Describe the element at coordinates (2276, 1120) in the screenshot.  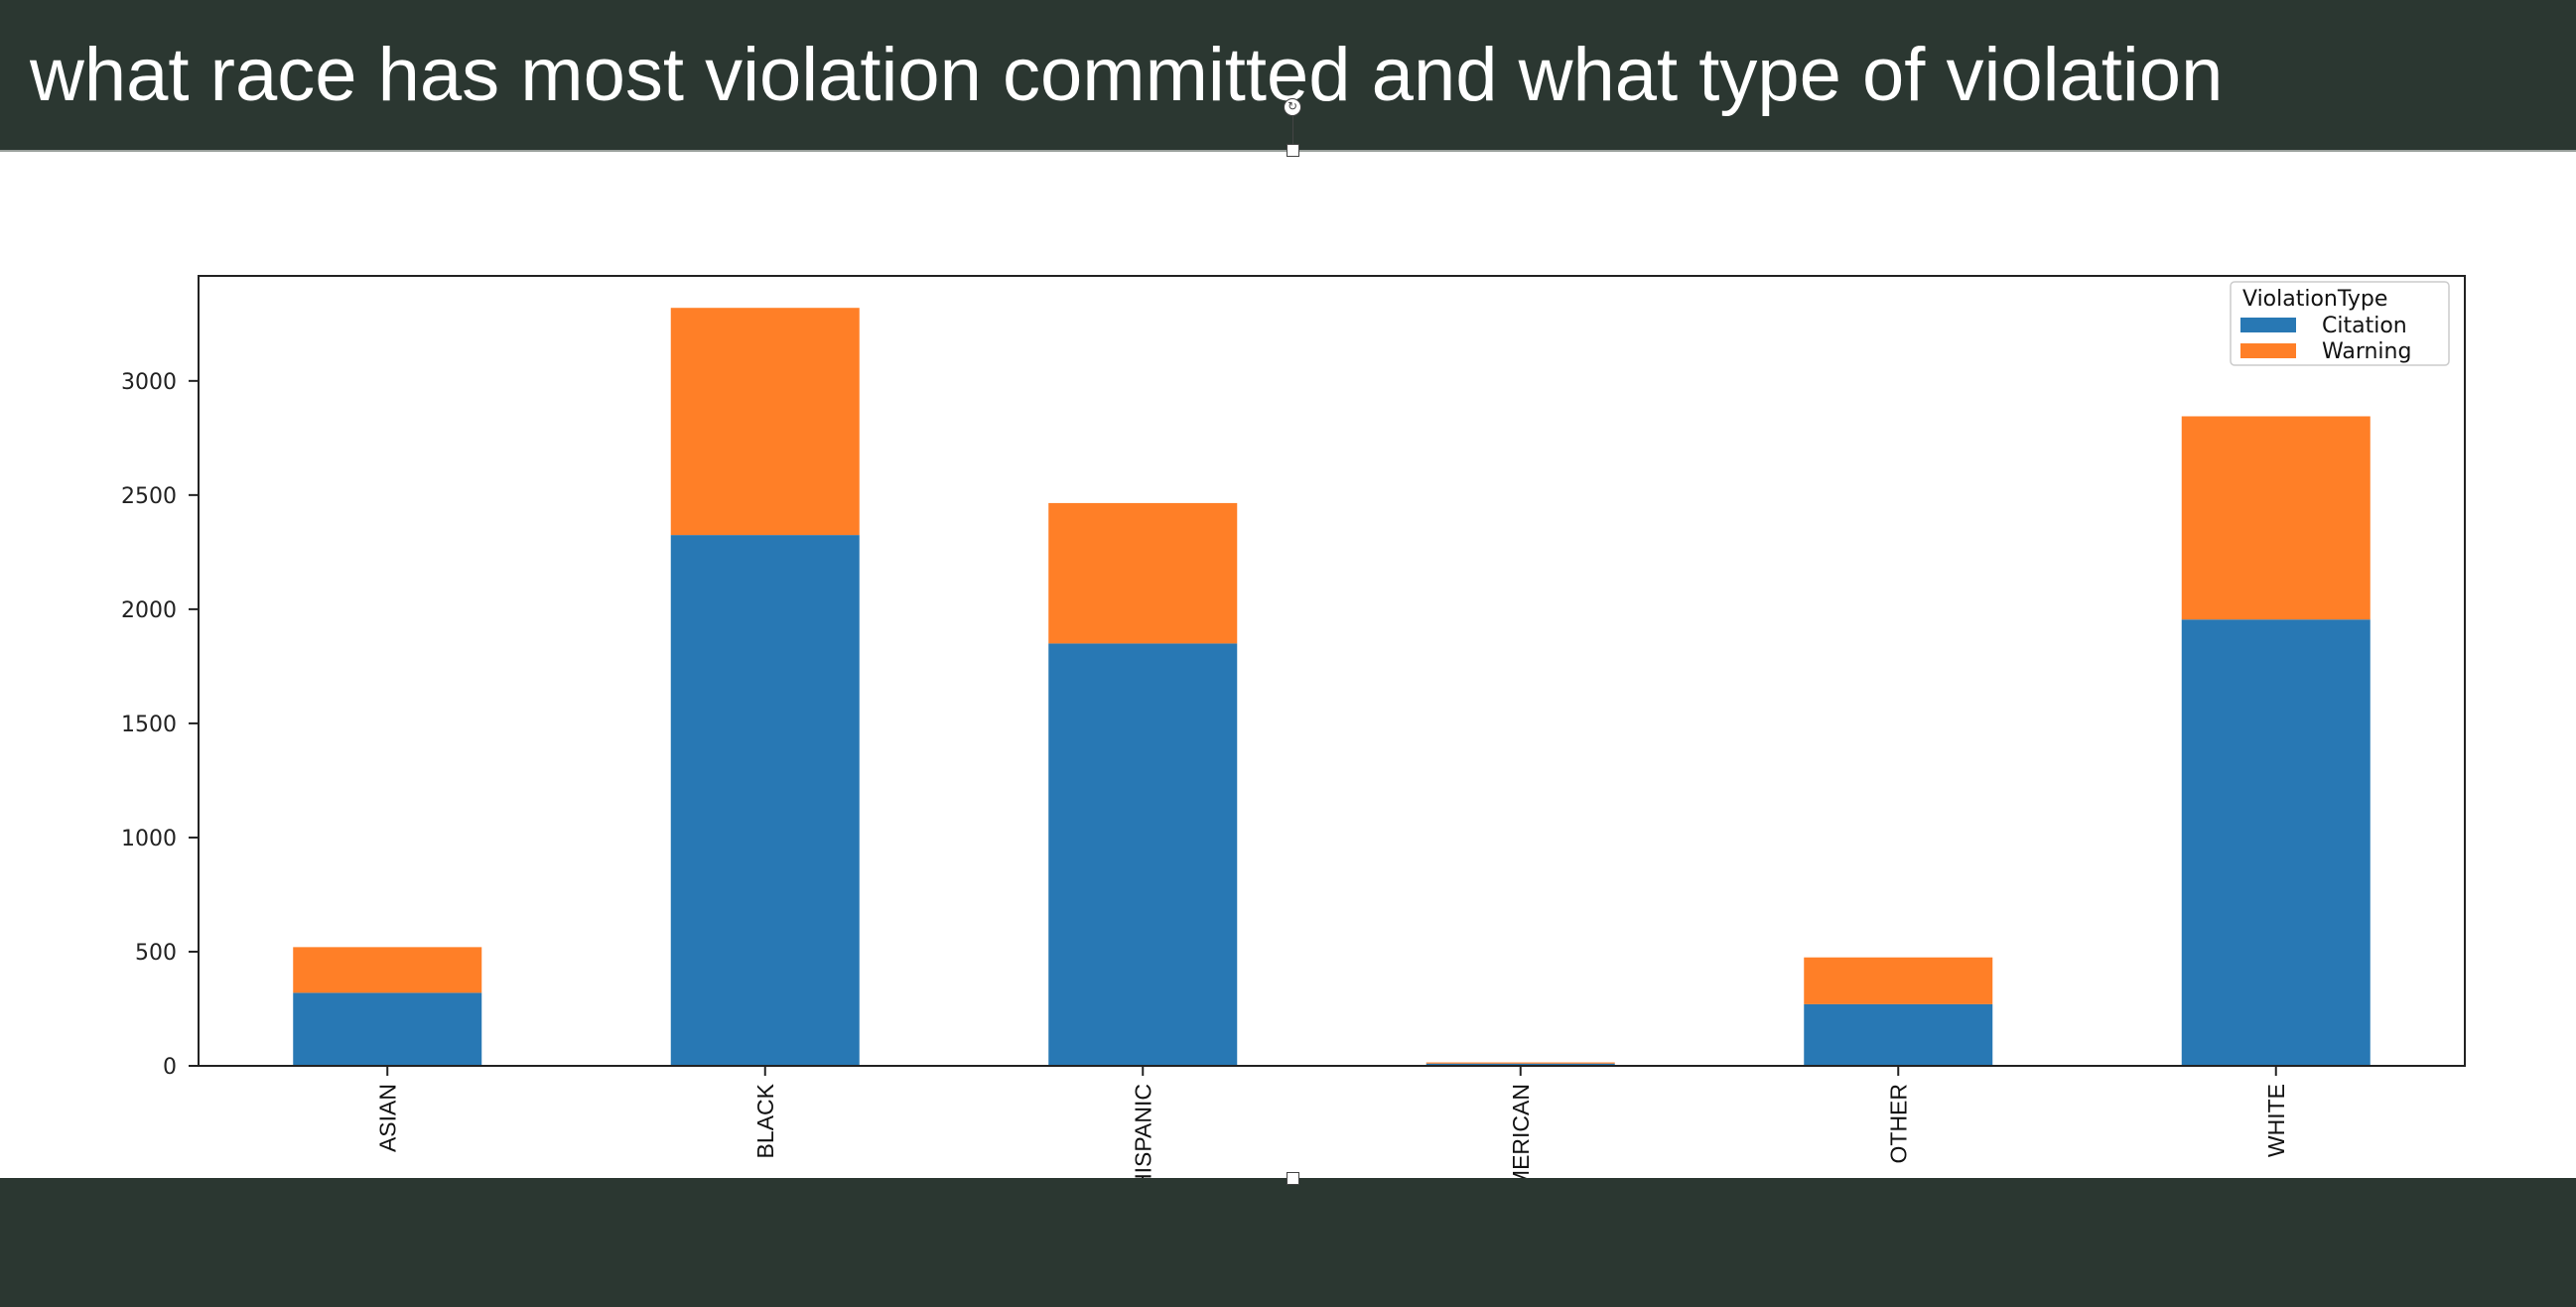
I see `x-tick-label: WHITE` at that location.